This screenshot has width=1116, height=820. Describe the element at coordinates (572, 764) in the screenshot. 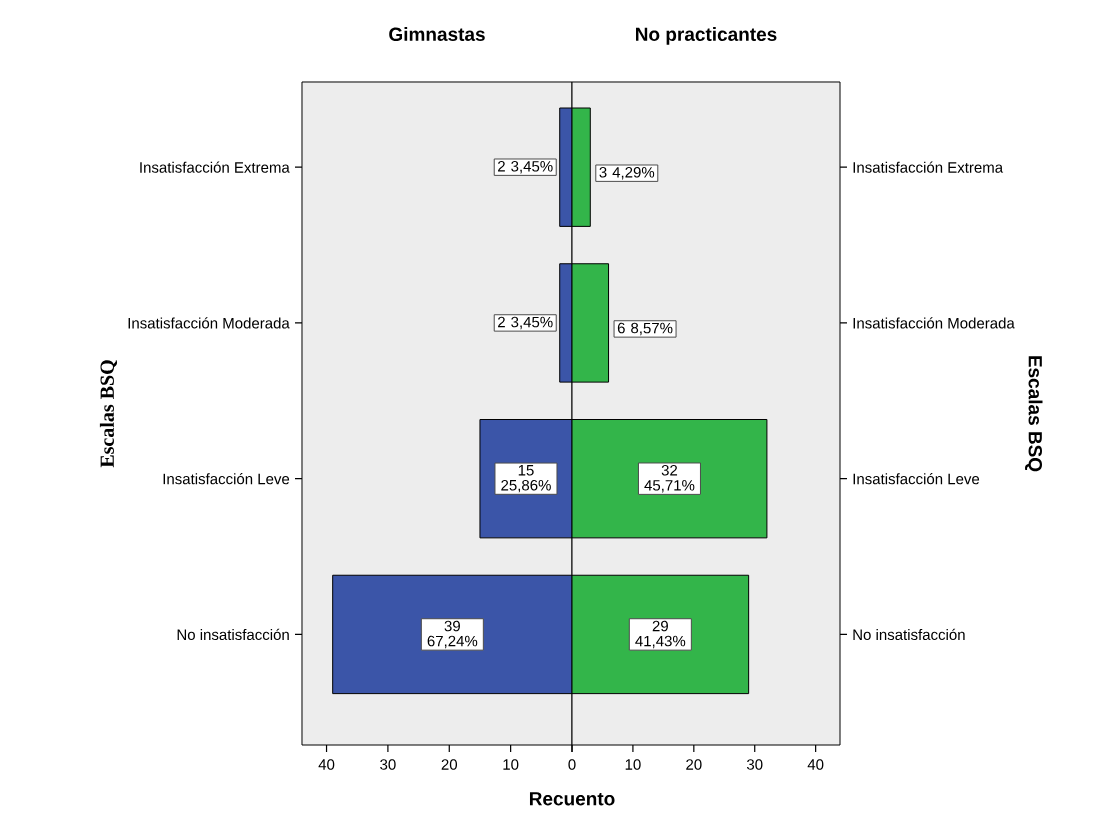

I see `x-tick-label: 0` at that location.